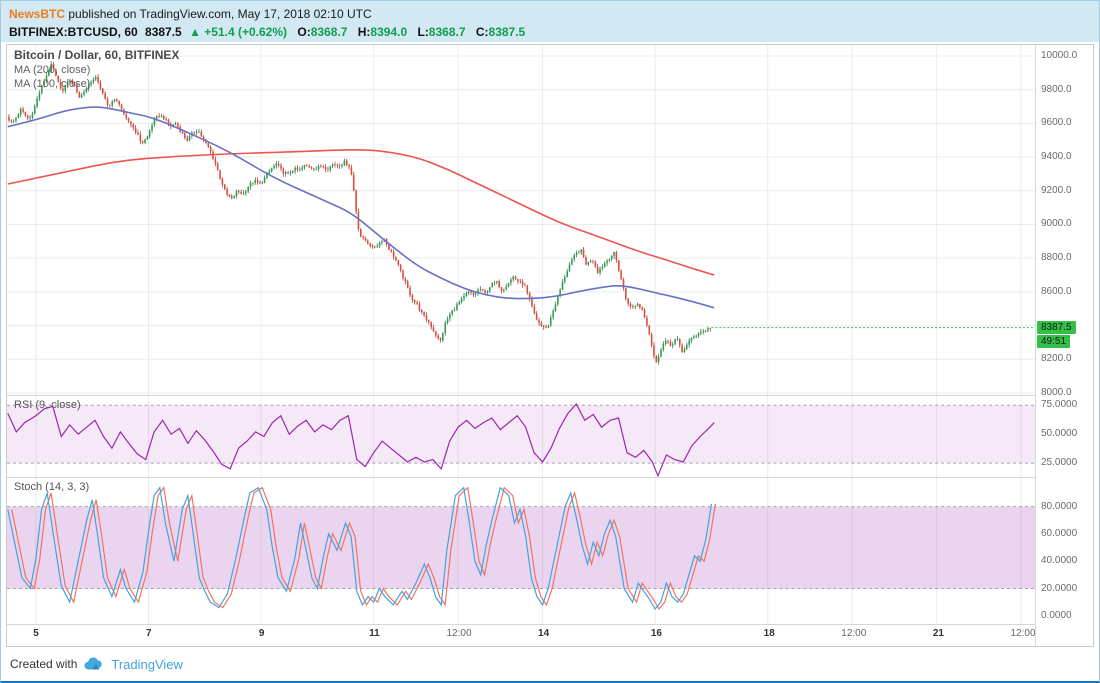  Describe the element at coordinates (1056, 327) in the screenshot. I see `last-price-badge: 8387.5` at that location.